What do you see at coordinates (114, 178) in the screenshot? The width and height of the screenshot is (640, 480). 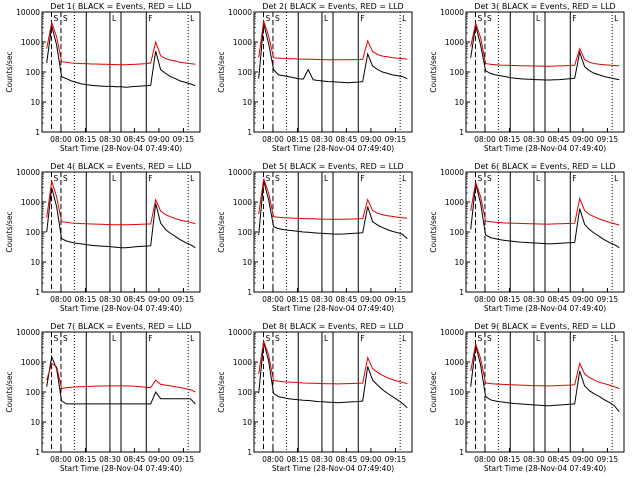 I see `panel-4-marker-letter: L` at bounding box center [114, 178].